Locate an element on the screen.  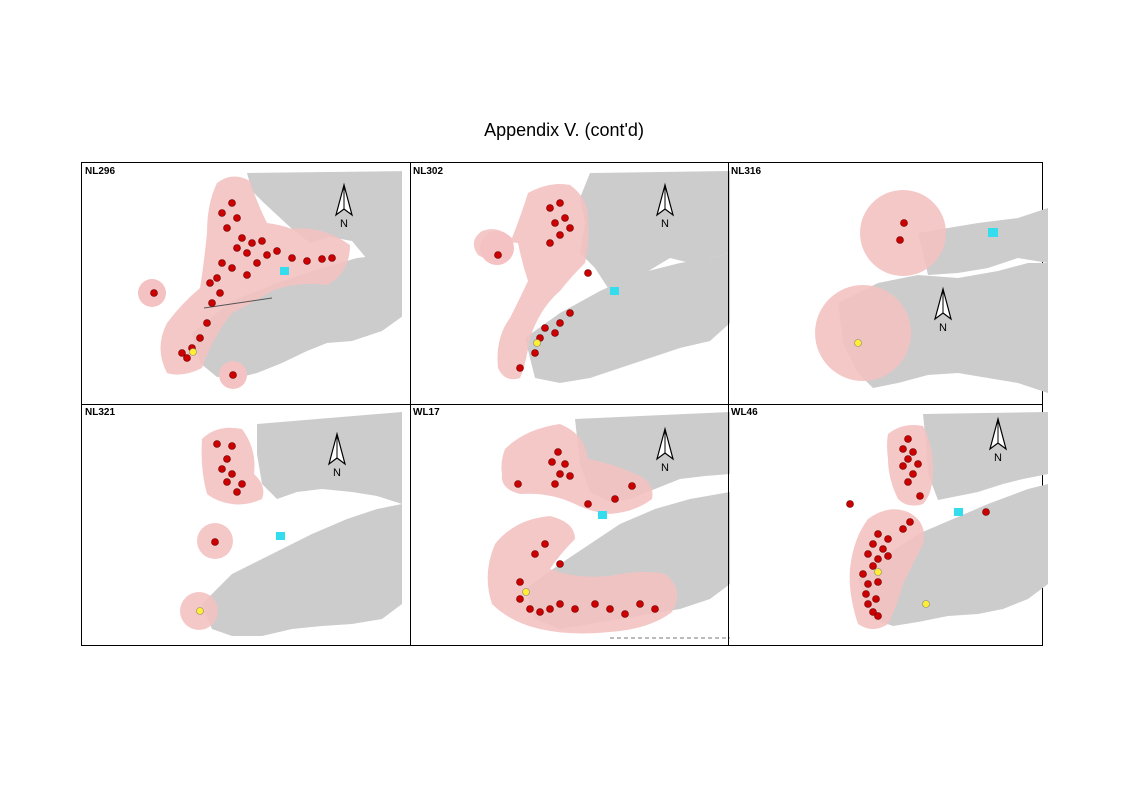
map-panel-nl316: N NL316 is located at coordinates (888, 283).